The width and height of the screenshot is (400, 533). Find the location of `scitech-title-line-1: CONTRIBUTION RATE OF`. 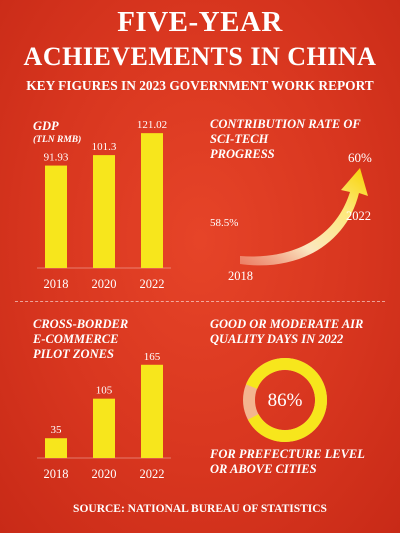

scitech-title-line-1: CONTRIBUTION RATE OF is located at coordinates (285, 124).